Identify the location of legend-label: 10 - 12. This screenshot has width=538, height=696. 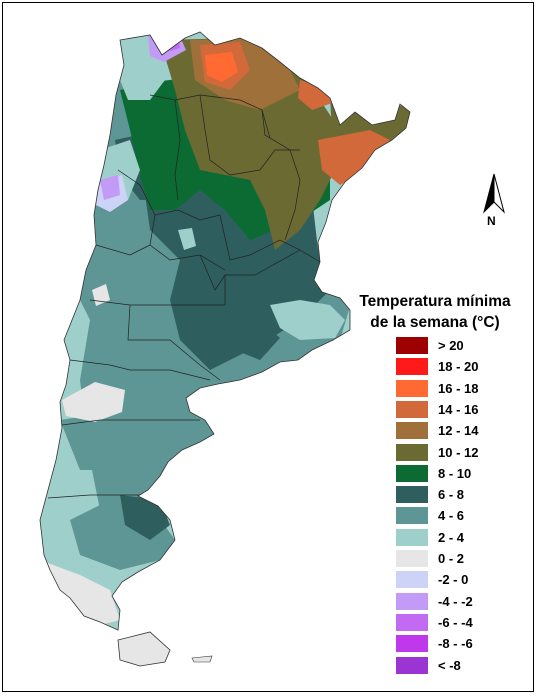
(458, 452).